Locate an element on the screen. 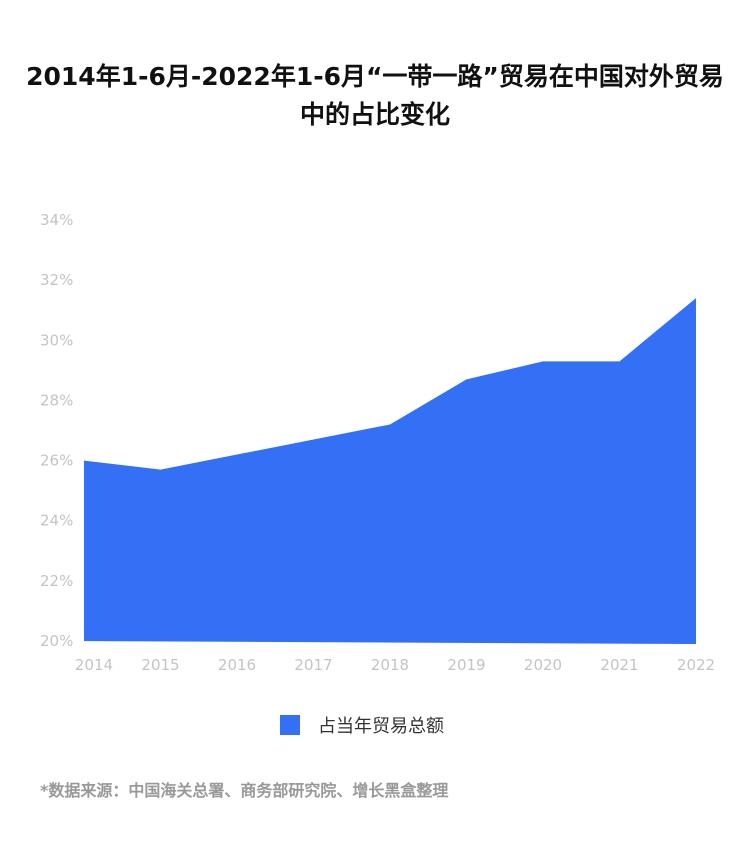  x-tick-label: 2014 is located at coordinates (94, 665).